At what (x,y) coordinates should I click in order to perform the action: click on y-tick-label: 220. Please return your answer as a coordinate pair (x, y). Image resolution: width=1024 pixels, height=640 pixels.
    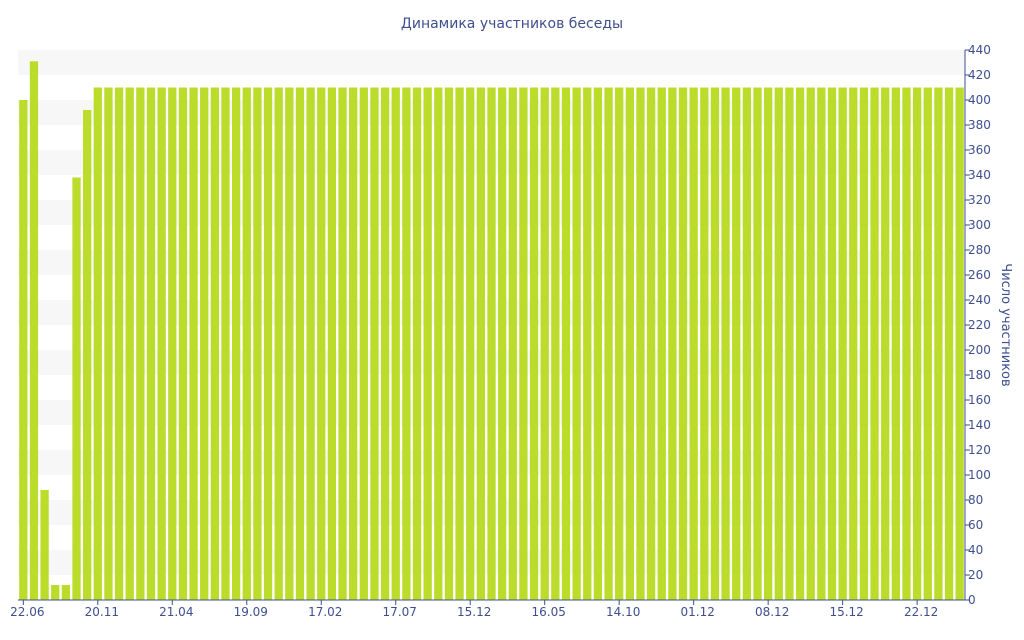
    Looking at the image, I should click on (979, 325).